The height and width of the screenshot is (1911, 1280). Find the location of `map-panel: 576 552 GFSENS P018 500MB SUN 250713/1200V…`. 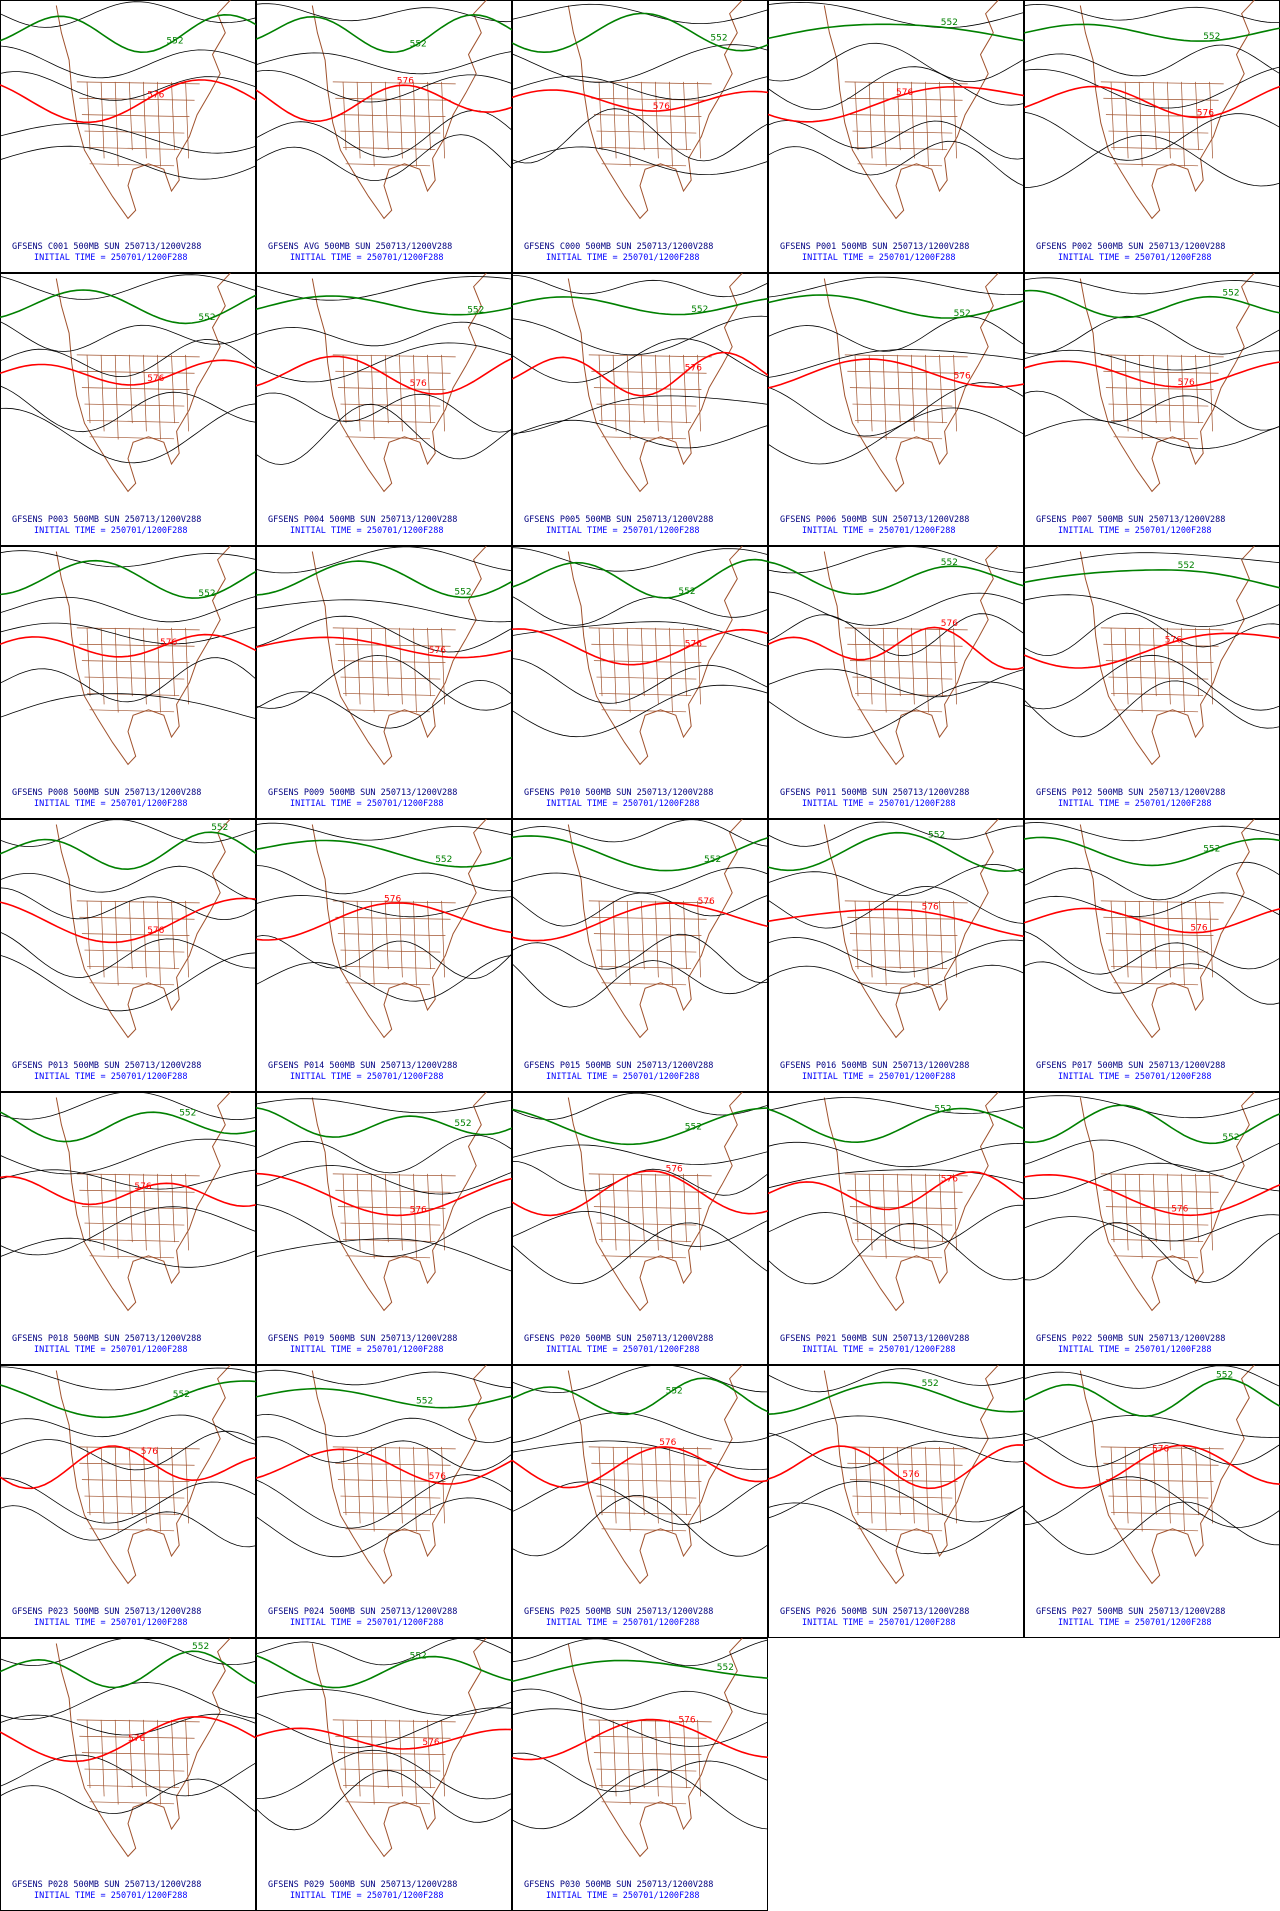

map-panel: 576 552 GFSENS P018 500MB SUN 250713/1200V… is located at coordinates (128, 1228).